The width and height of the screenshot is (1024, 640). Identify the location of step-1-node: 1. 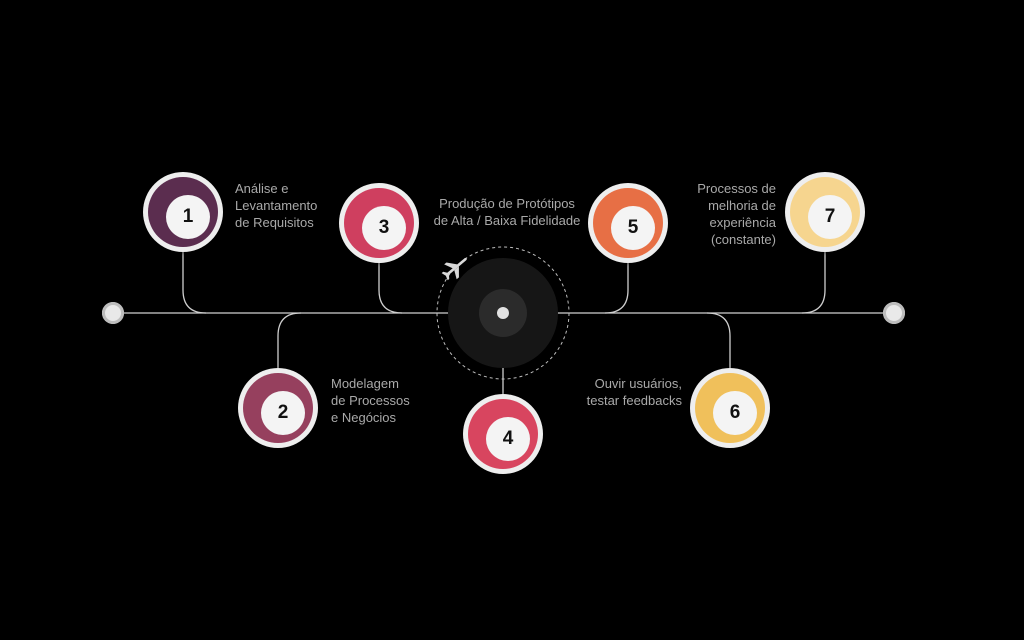
(183, 212).